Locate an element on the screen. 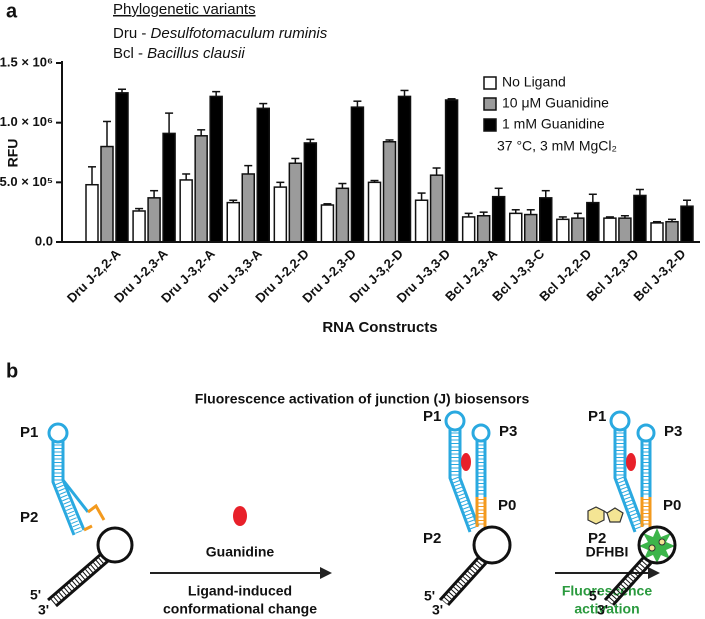 The image size is (705, 619). stem-label: P3 is located at coordinates (673, 431).